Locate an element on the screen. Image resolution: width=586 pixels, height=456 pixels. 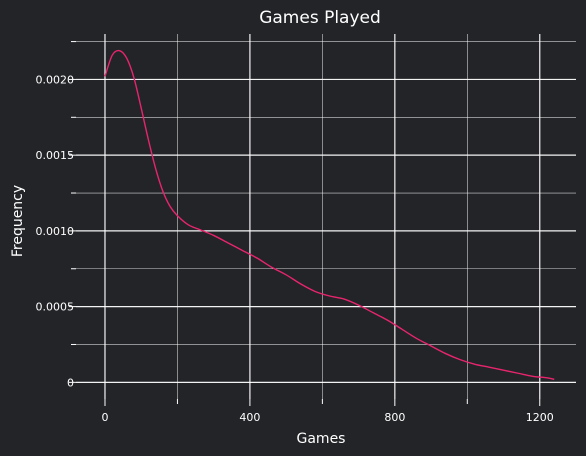
y-axis-label: Frequency is located at coordinates (18, 221).